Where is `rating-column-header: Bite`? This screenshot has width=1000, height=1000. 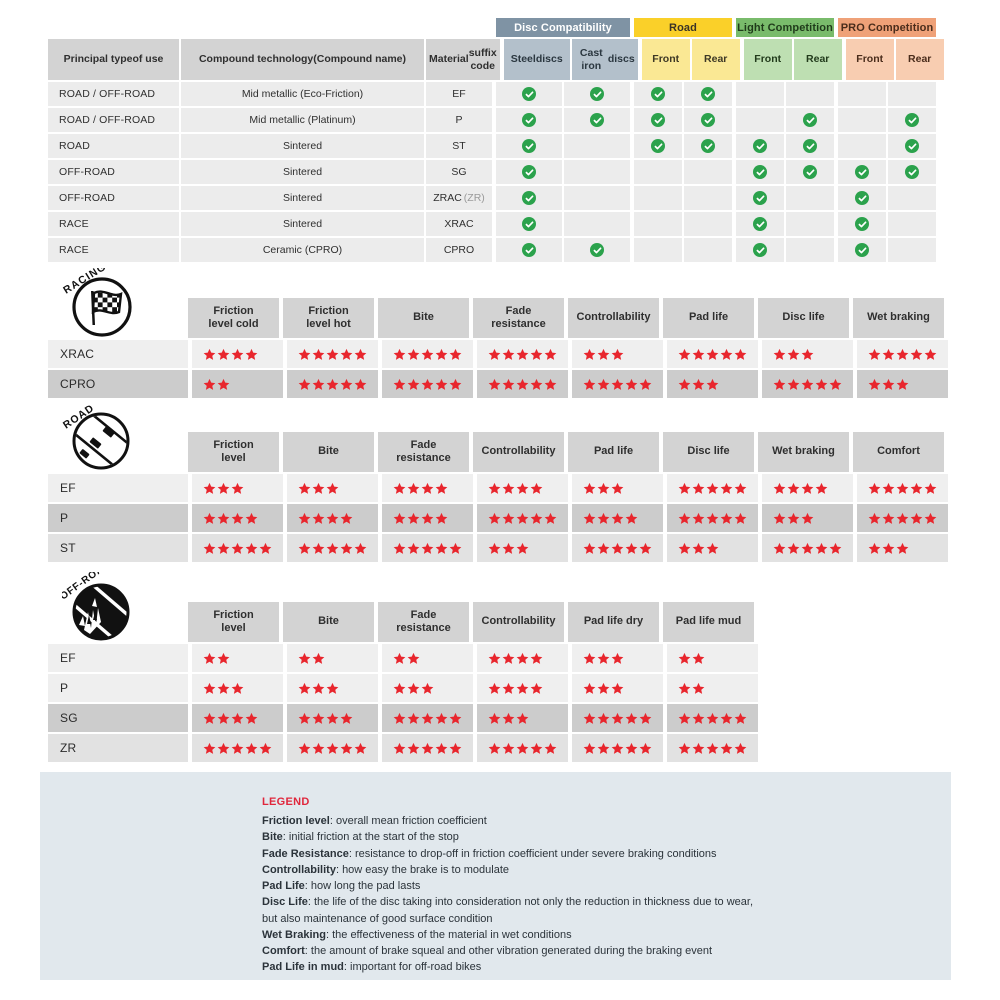 rating-column-header: Bite is located at coordinates (328, 452).